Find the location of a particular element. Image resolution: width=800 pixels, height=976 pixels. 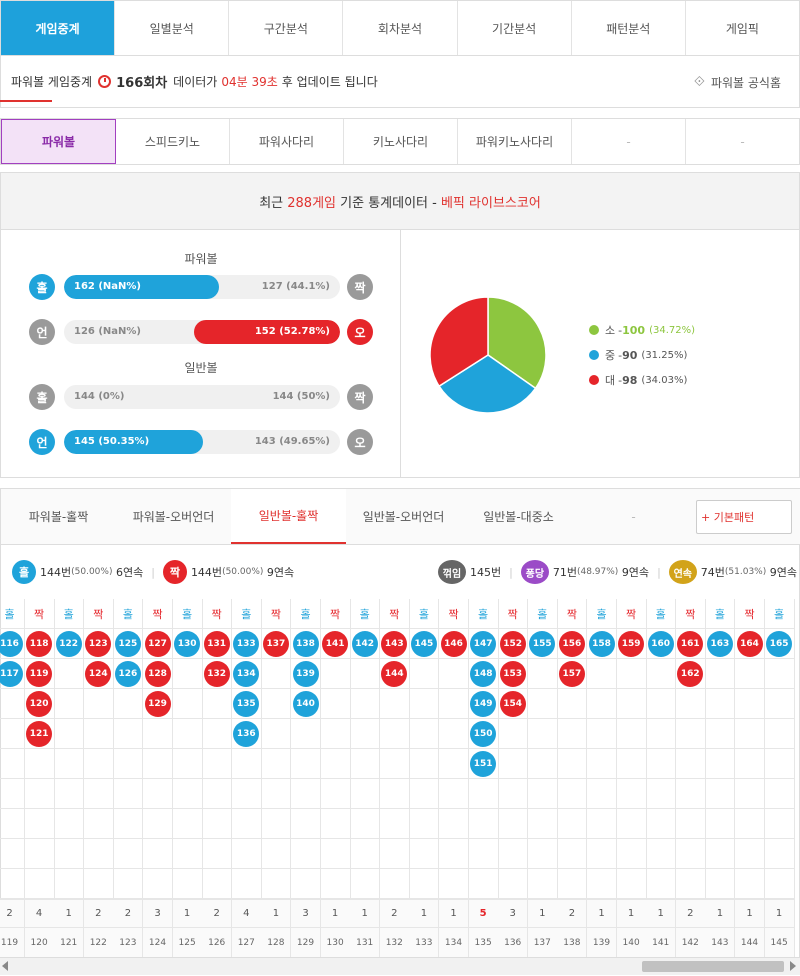

round-number: 134 is located at coordinates (453, 942).